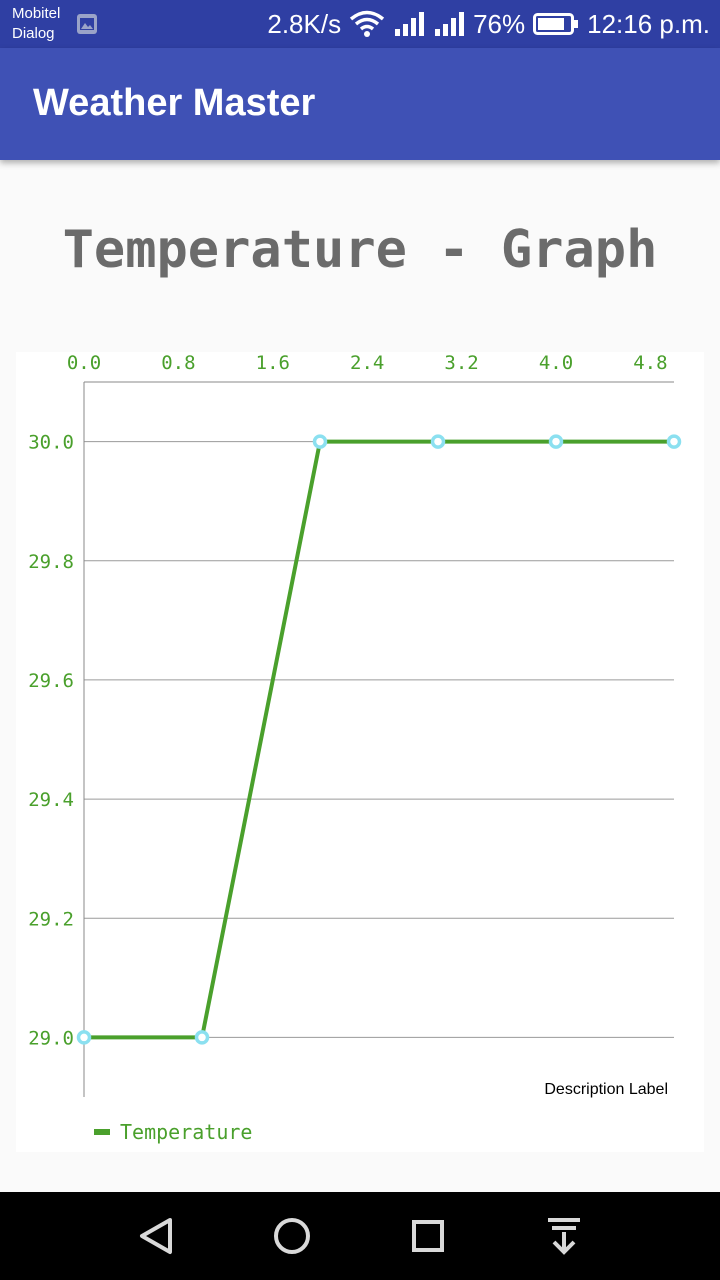 This screenshot has height=1280, width=720. I want to click on x-tick-label: 0.8, so click(178, 363).